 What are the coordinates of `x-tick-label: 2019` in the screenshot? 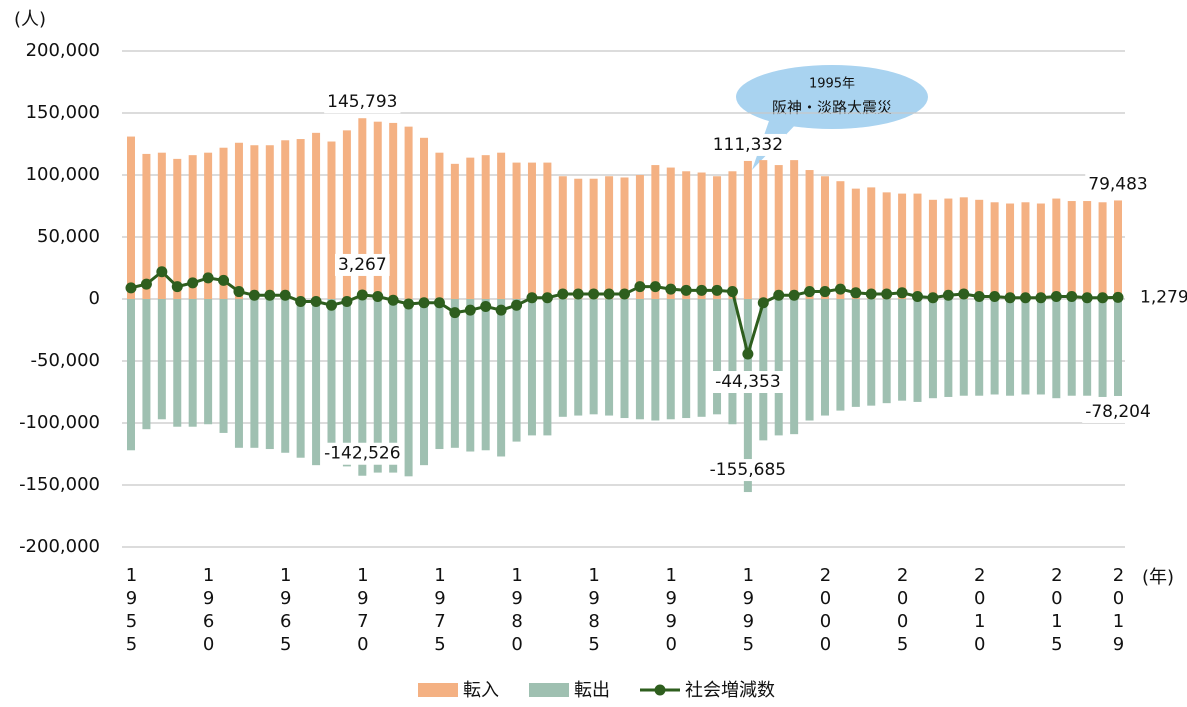 It's located at (1118, 611).